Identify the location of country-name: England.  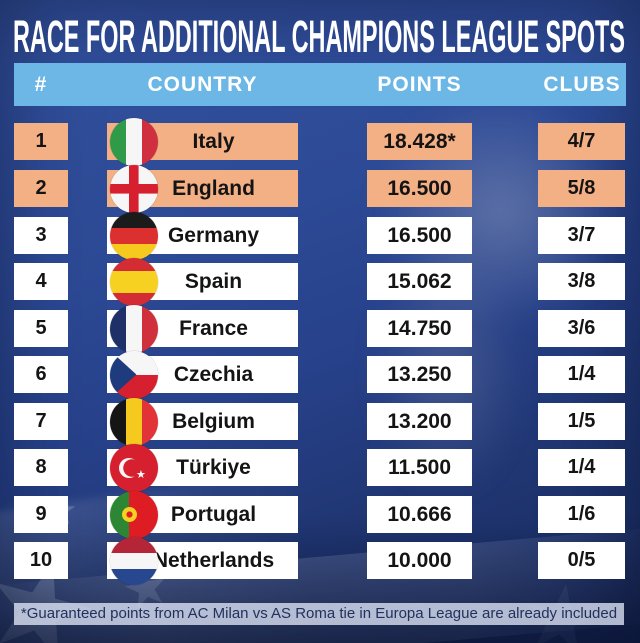
(213, 188).